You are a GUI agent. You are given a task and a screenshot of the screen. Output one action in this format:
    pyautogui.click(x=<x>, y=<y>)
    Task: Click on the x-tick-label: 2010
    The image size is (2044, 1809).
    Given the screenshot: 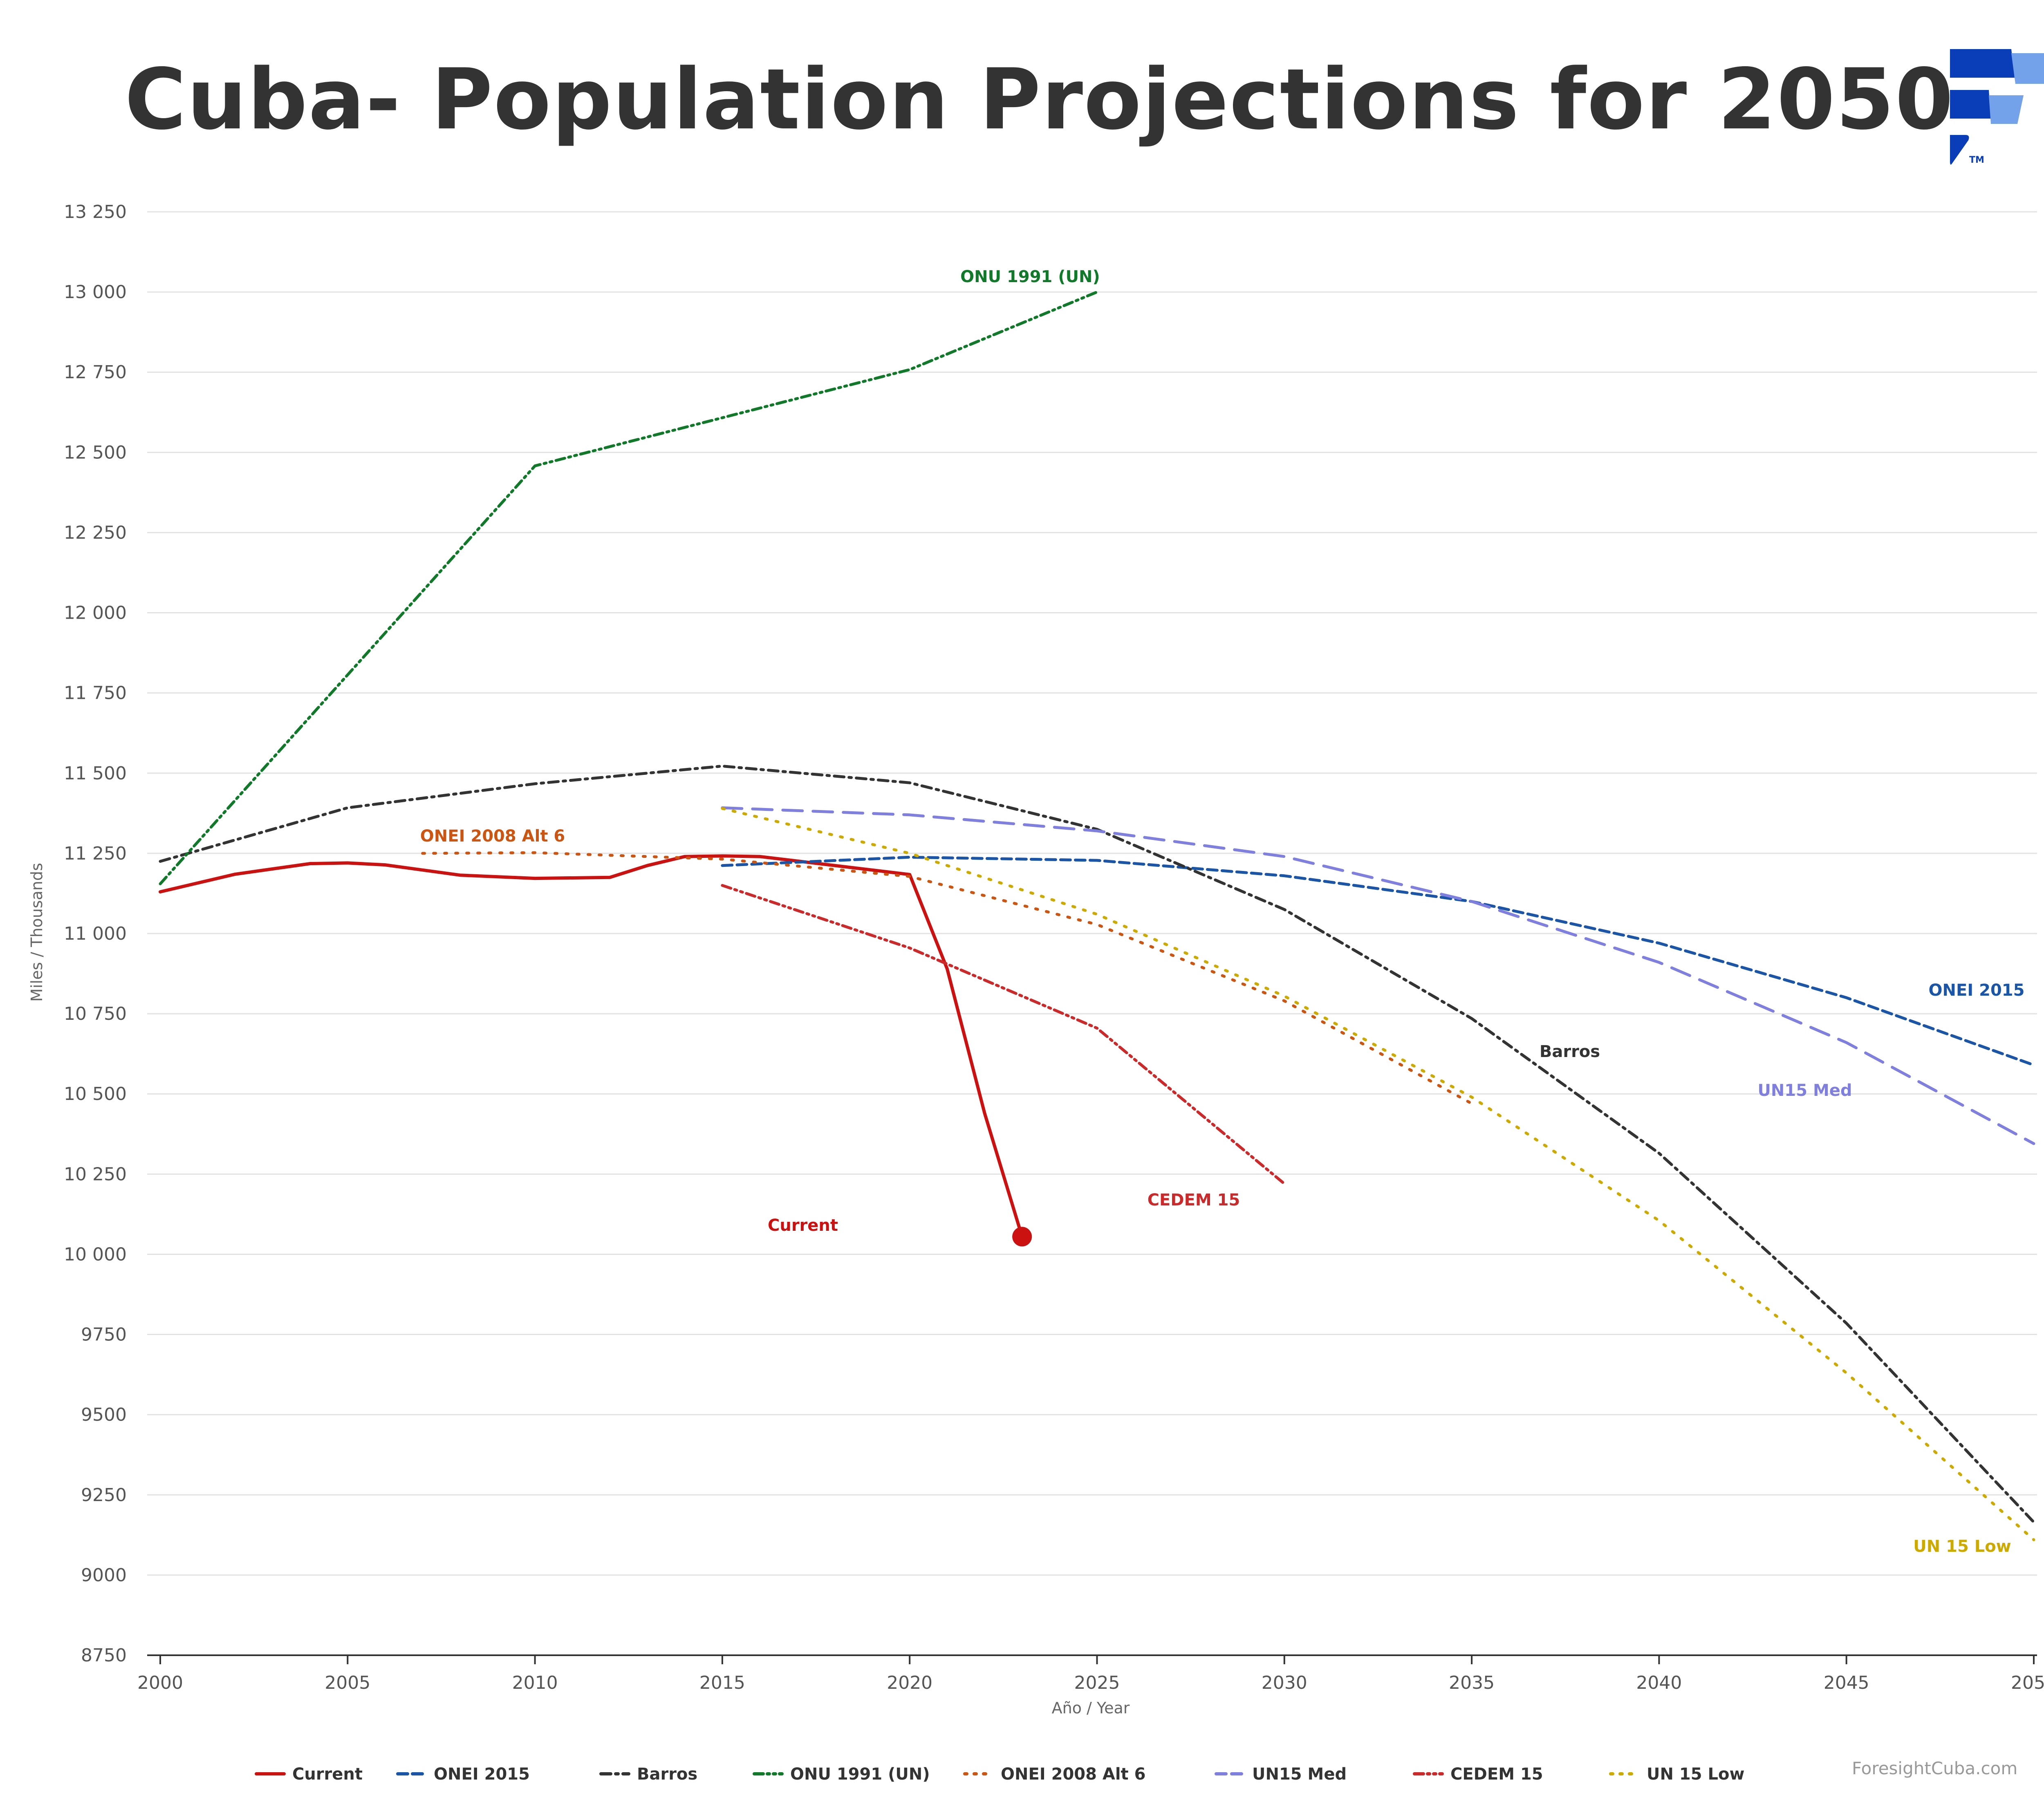 What is the action you would take?
    pyautogui.click(x=535, y=1682)
    